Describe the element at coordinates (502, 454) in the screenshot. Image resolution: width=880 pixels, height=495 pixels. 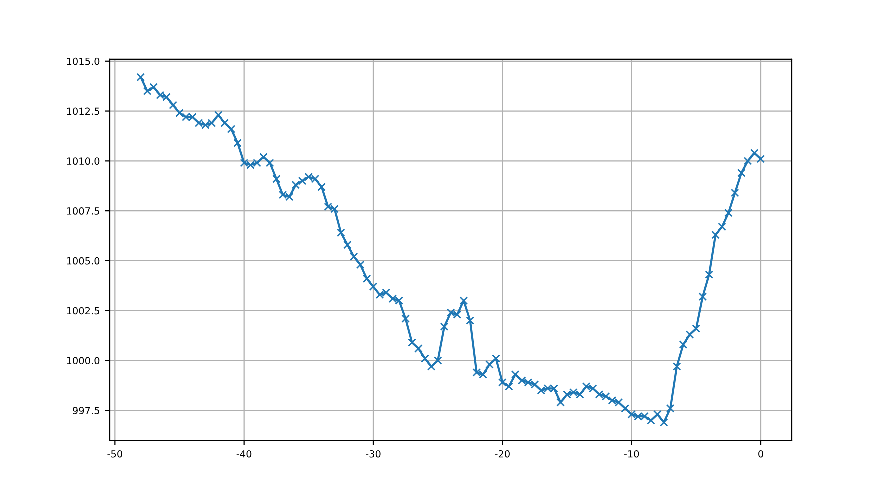
I see `x-tick-label: -20` at that location.